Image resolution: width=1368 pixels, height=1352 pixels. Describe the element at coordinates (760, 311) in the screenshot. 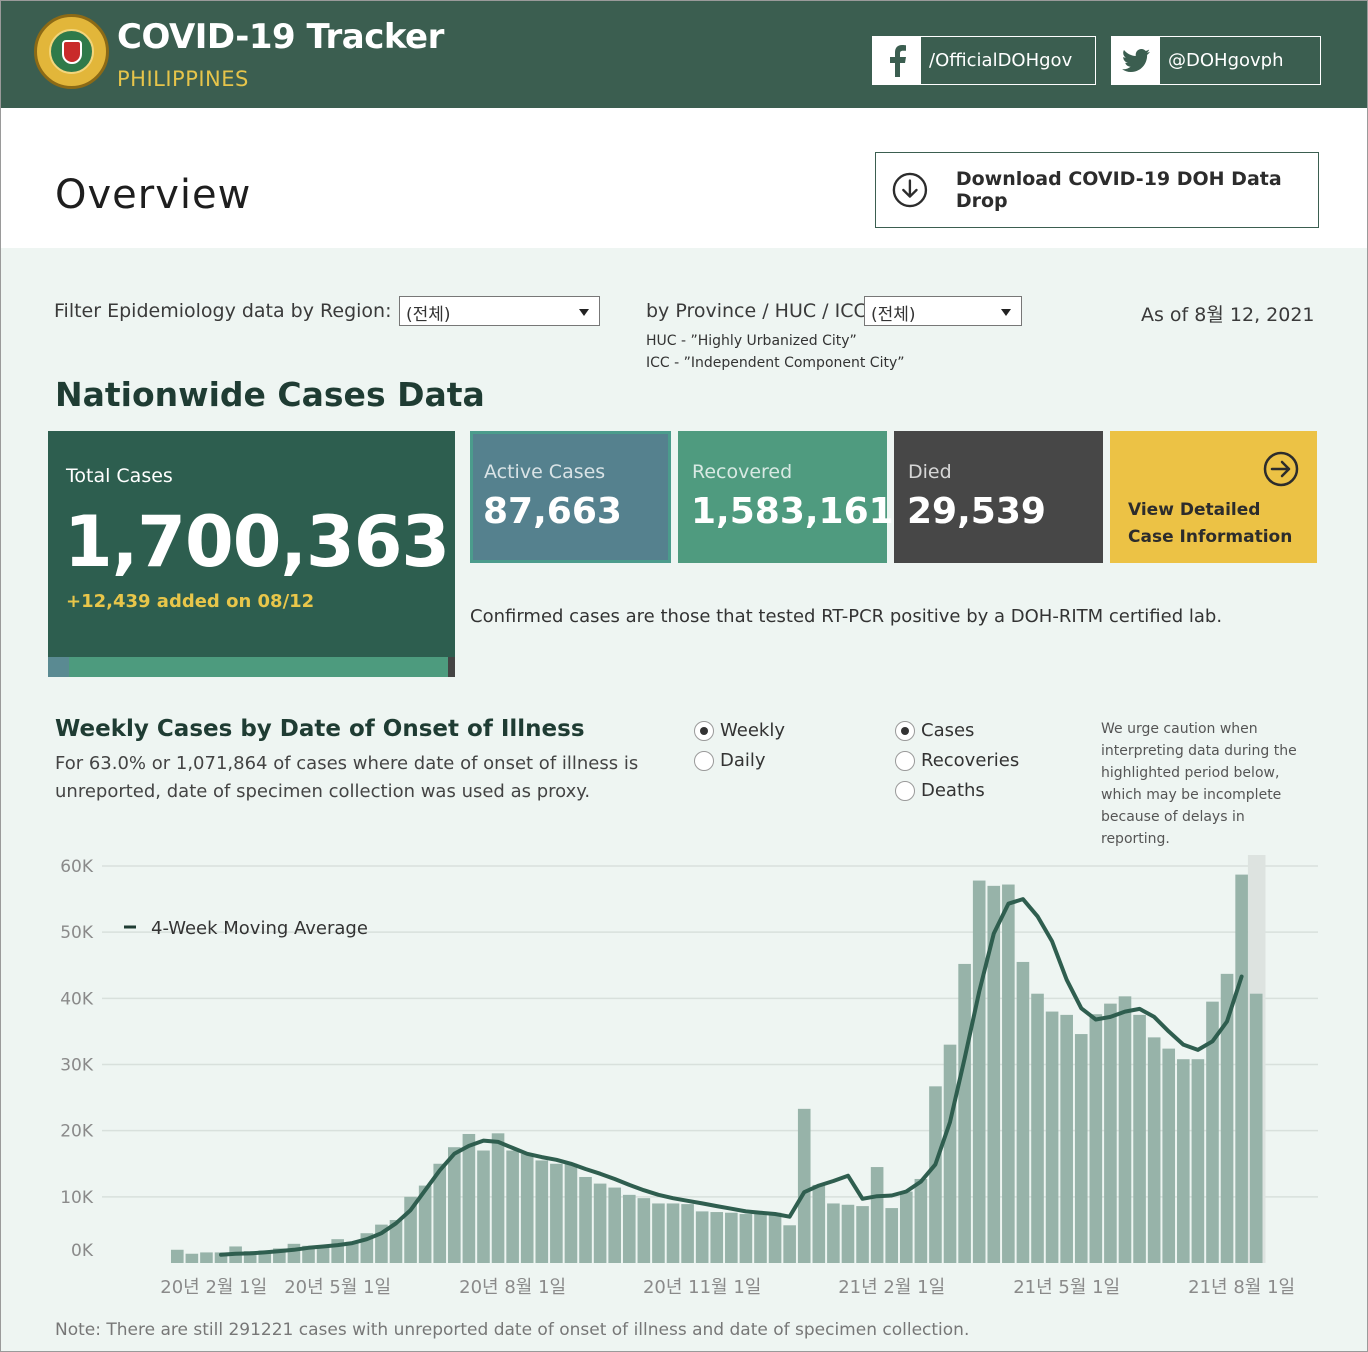

I see `province-filter-label: by Province / HUC / ICC:` at that location.